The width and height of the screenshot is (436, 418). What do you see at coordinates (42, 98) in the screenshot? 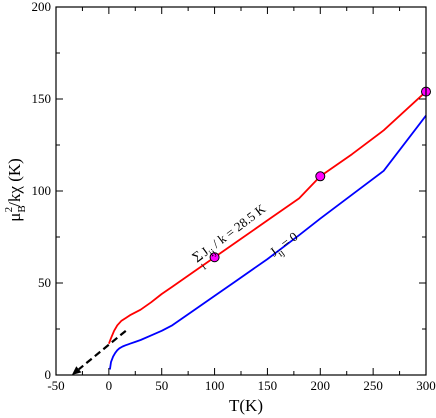
I see `y-tick-label: 150` at bounding box center [42, 98].